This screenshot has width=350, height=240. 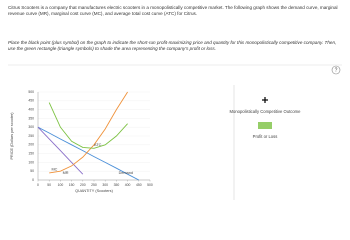 I want to click on x-tick-label: 500, so click(x=150, y=185).